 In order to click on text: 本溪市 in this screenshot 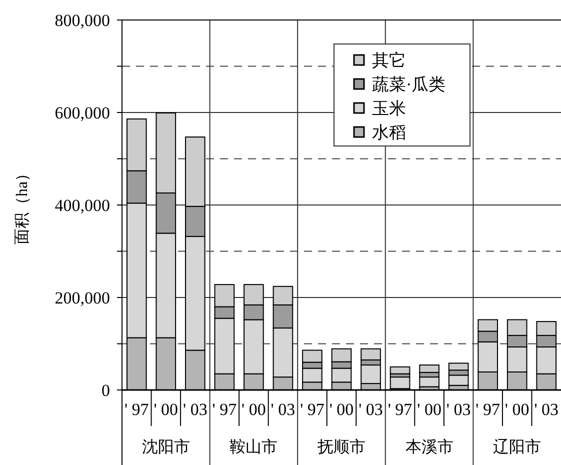, I will do `click(429, 447)`.